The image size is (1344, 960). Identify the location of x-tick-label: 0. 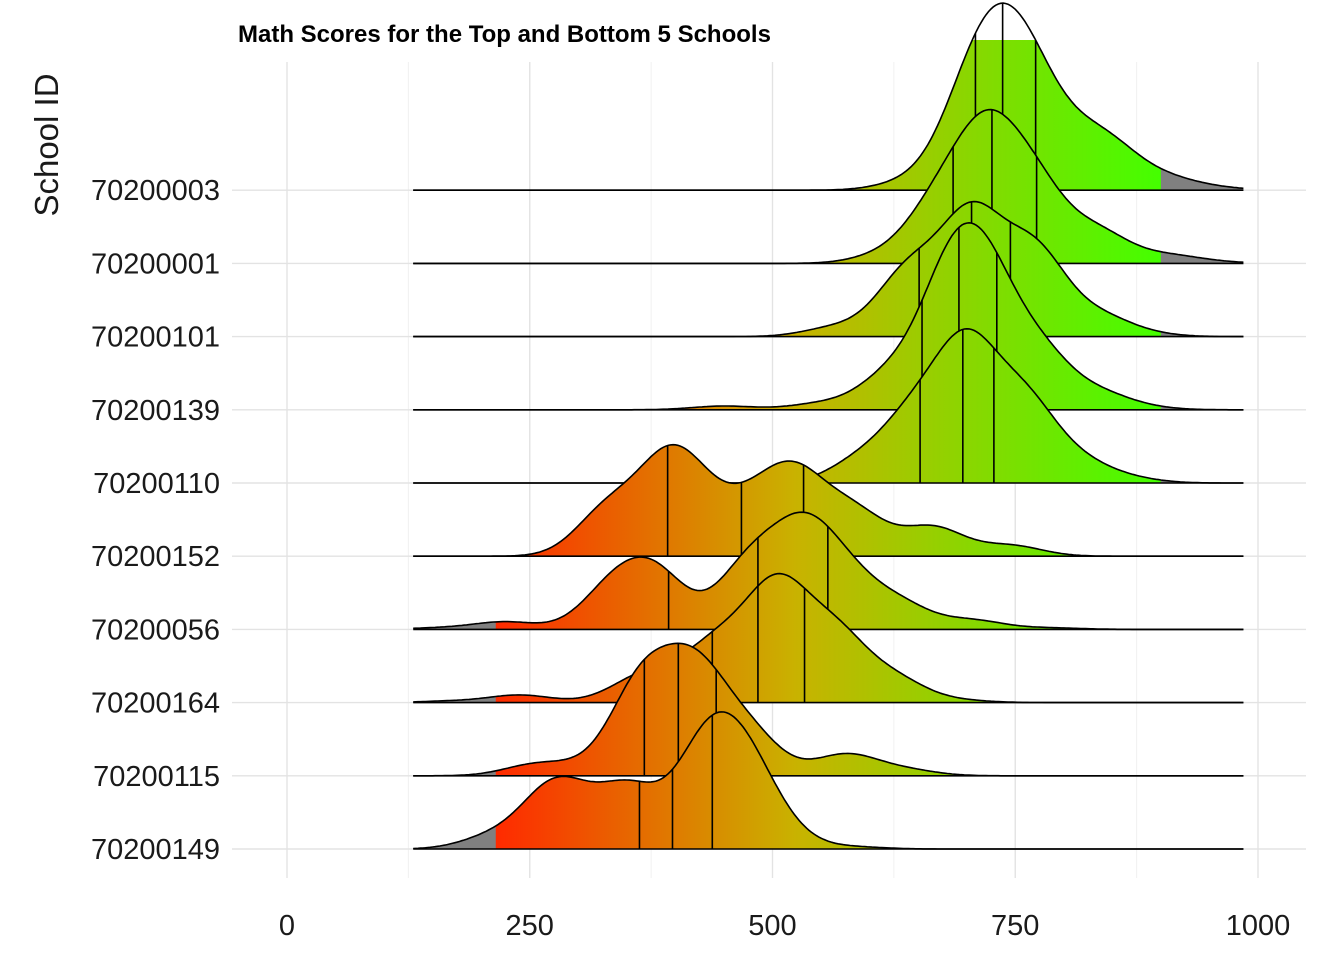
(287, 926).